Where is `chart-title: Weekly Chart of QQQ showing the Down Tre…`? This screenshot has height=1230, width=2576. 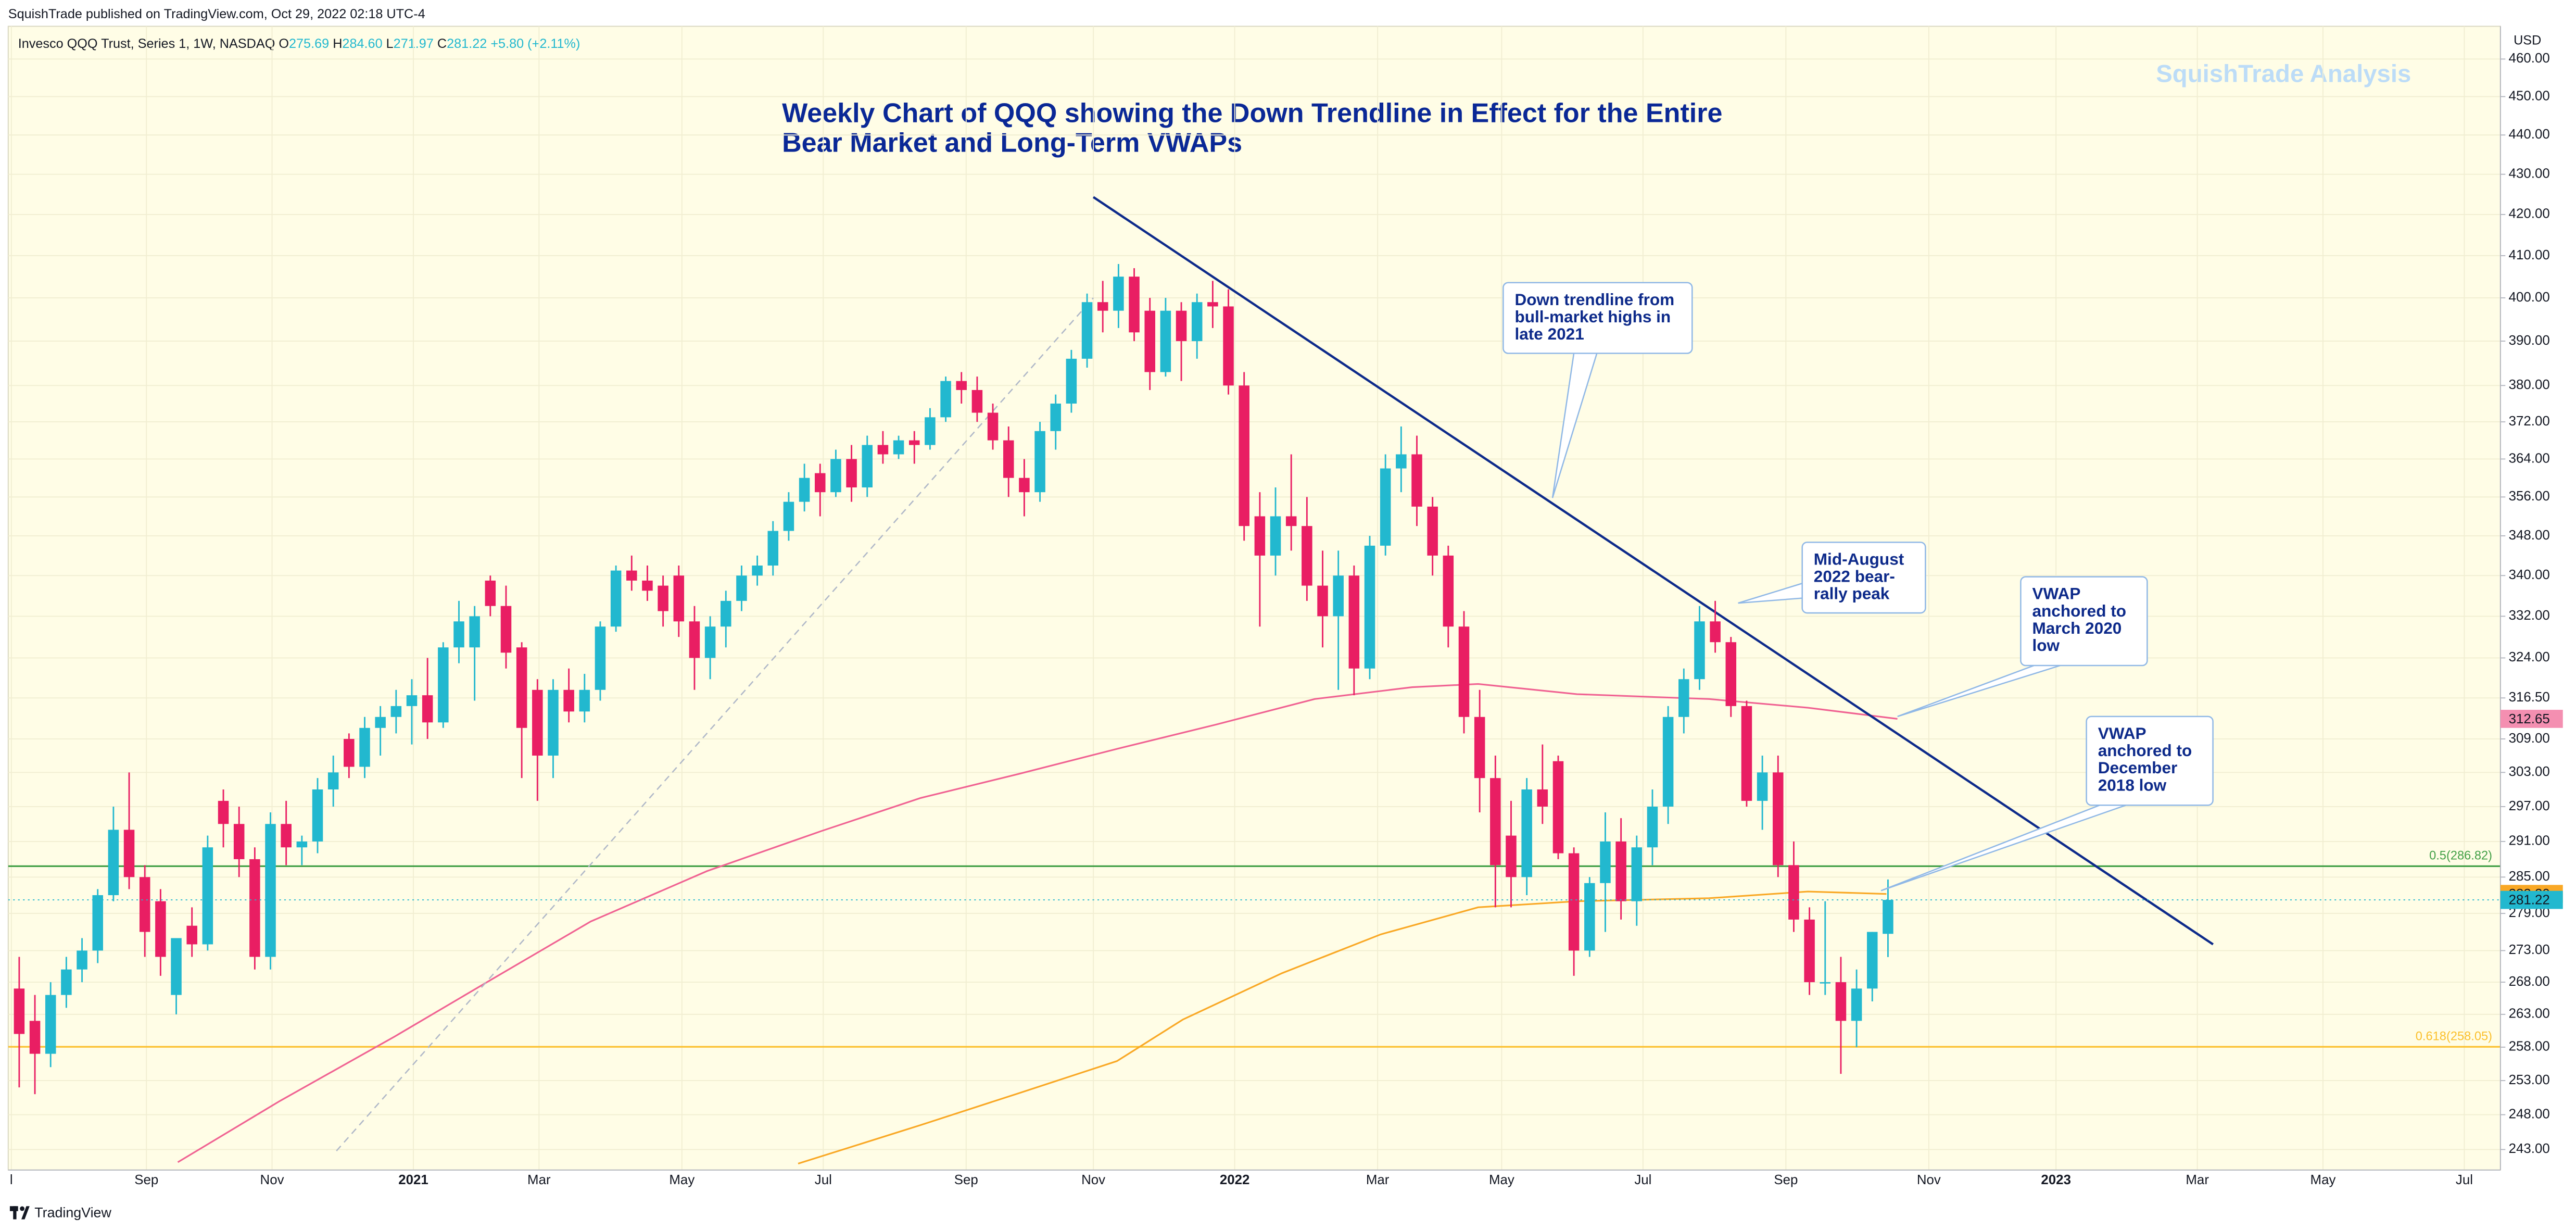
chart-title: Weekly Chart of QQQ showing the Down Tre… is located at coordinates (1252, 114).